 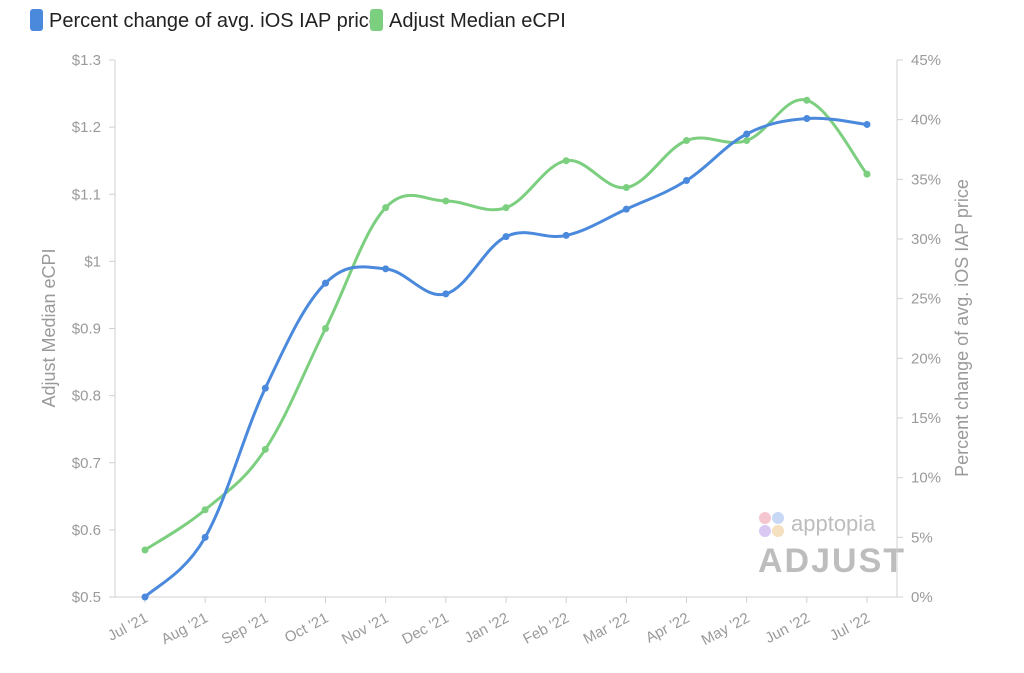 What do you see at coordinates (92, 261) in the screenshot?
I see `y-left-tick-label: $1` at bounding box center [92, 261].